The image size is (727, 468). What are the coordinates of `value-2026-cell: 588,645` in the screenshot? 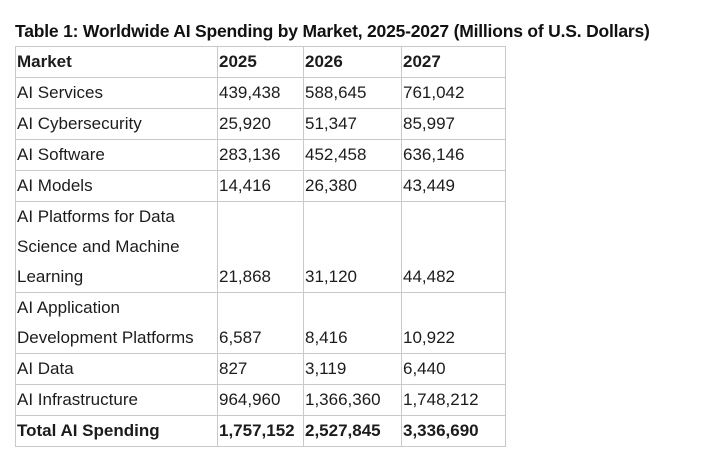 It's located at (352, 93).